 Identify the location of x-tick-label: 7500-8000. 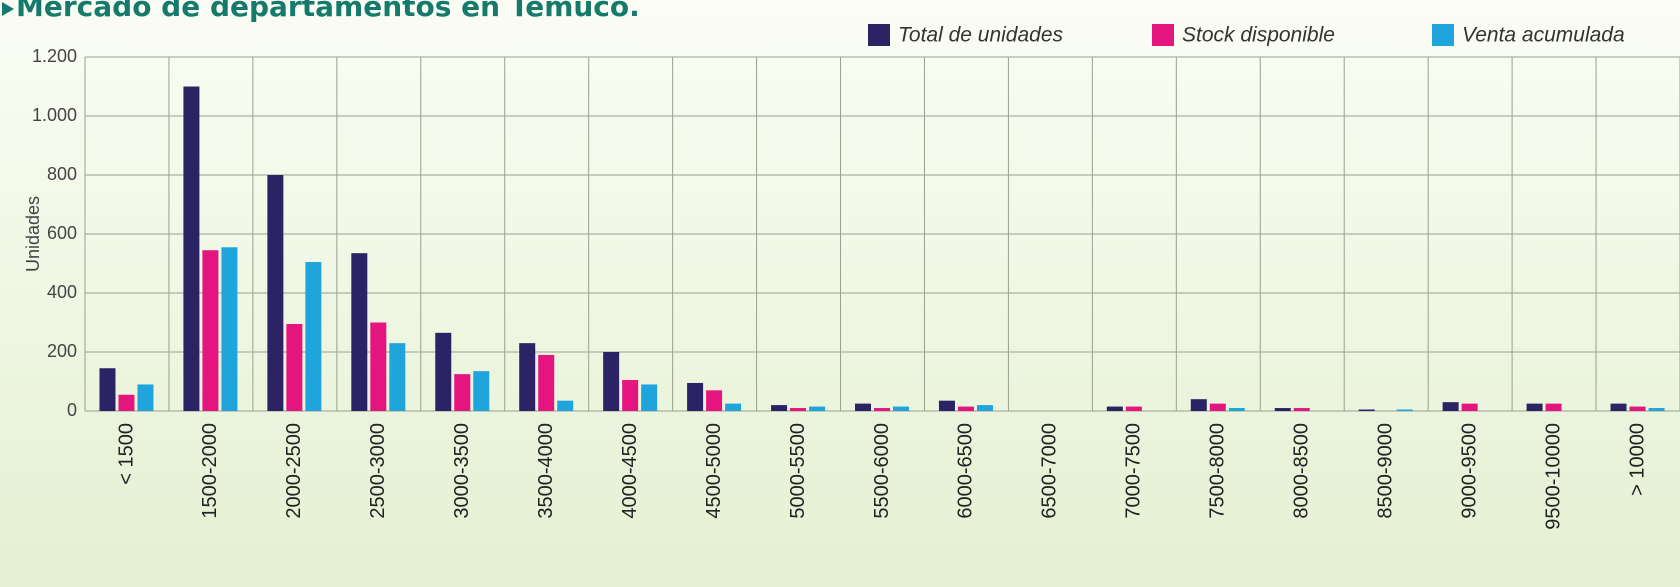
(1218, 471).